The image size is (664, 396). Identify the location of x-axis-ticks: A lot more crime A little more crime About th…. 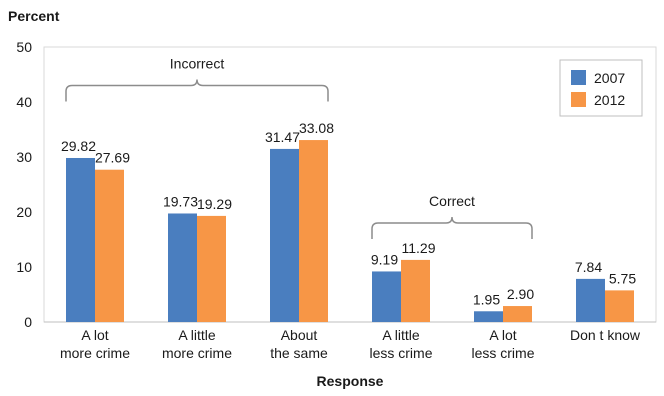
(350, 344).